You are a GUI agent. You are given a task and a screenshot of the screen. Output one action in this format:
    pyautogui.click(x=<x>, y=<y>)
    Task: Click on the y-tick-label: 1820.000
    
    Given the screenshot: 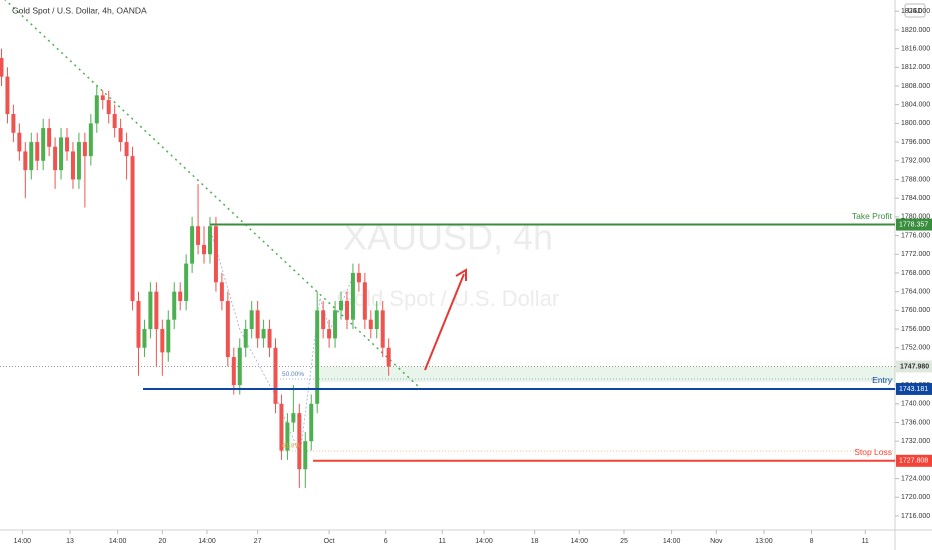 What is the action you would take?
    pyautogui.click(x=915, y=30)
    